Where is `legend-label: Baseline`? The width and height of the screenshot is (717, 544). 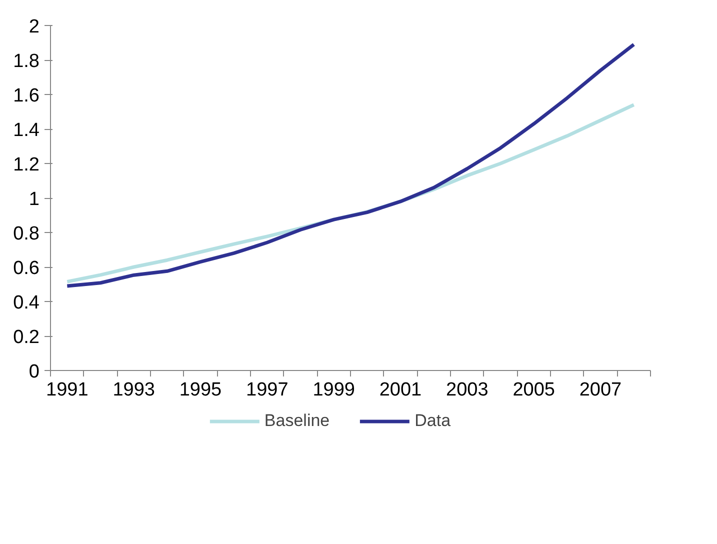
legend-label: Baseline is located at coordinates (297, 420).